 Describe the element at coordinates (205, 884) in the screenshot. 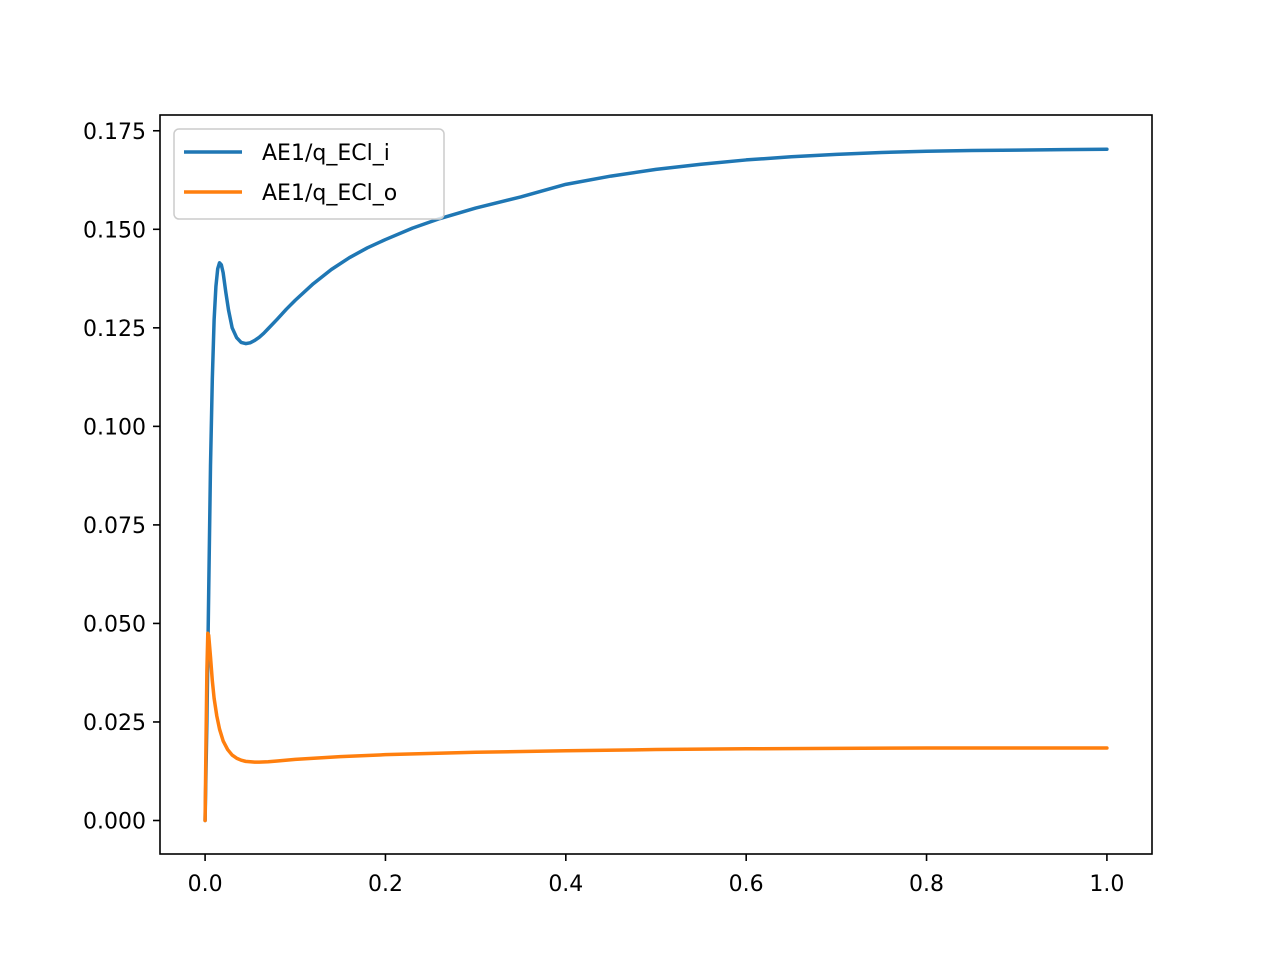

I see `x-tick-label: 0.0` at that location.